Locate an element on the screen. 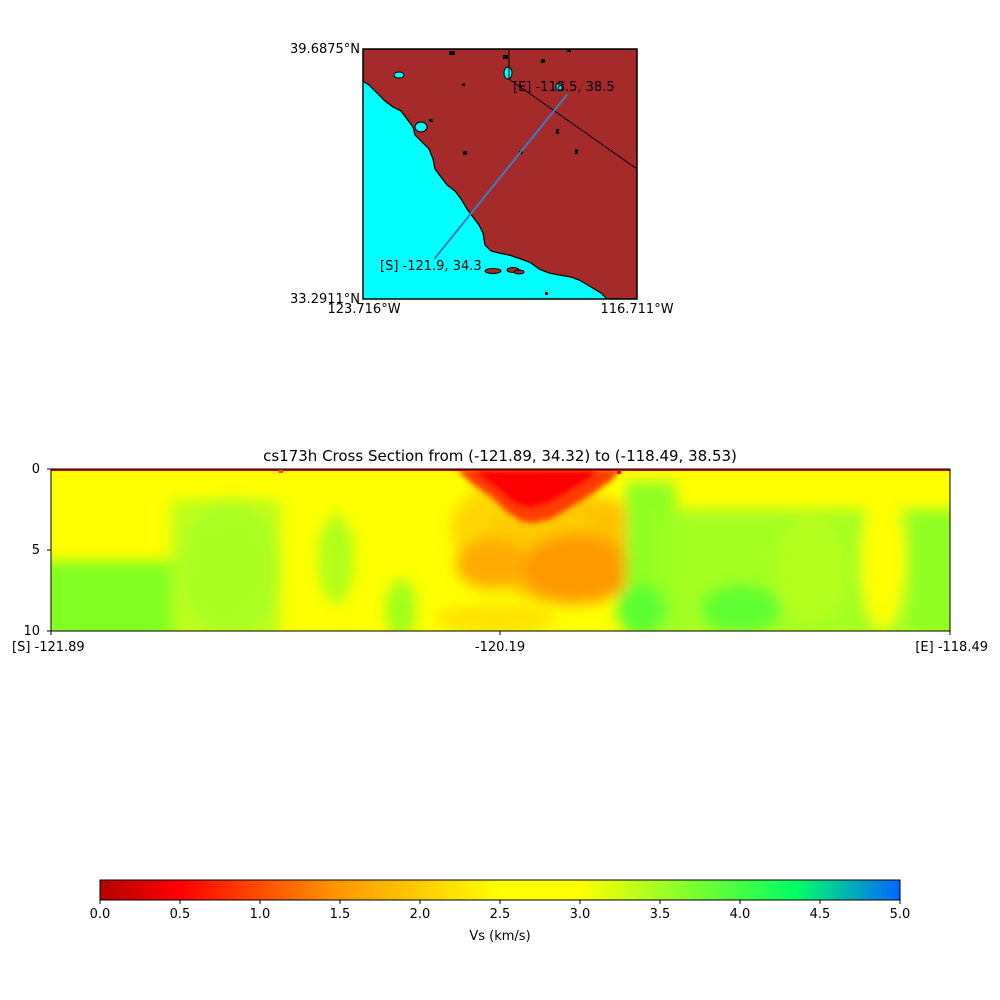 This screenshot has width=1000, height=1000. state-border is located at coordinates (572, 124).